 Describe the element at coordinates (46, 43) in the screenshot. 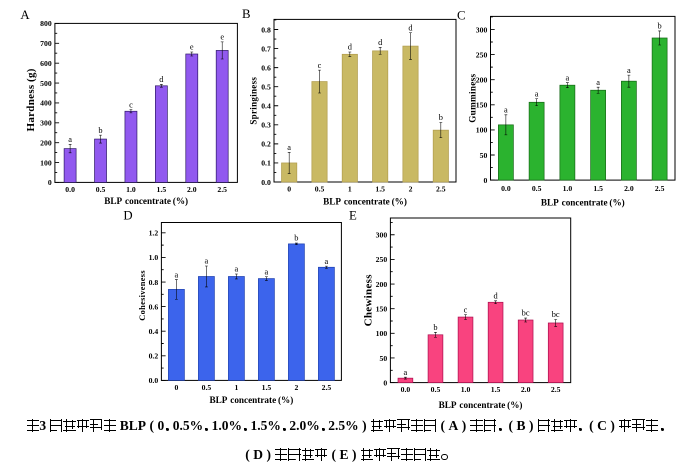

I see `svg-text: 700` at that location.